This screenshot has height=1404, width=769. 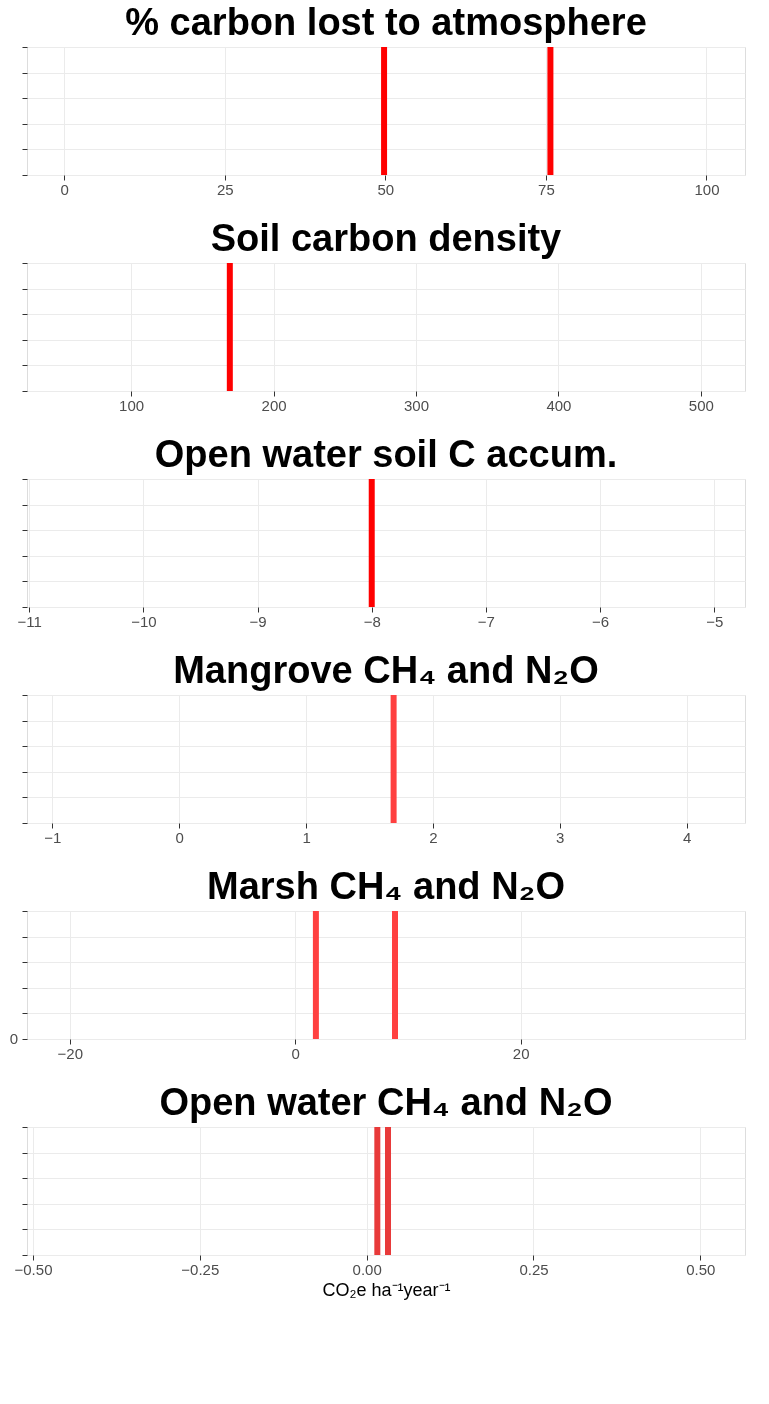 I want to click on x-tick-label: −0.25, so click(x=200, y=1269).